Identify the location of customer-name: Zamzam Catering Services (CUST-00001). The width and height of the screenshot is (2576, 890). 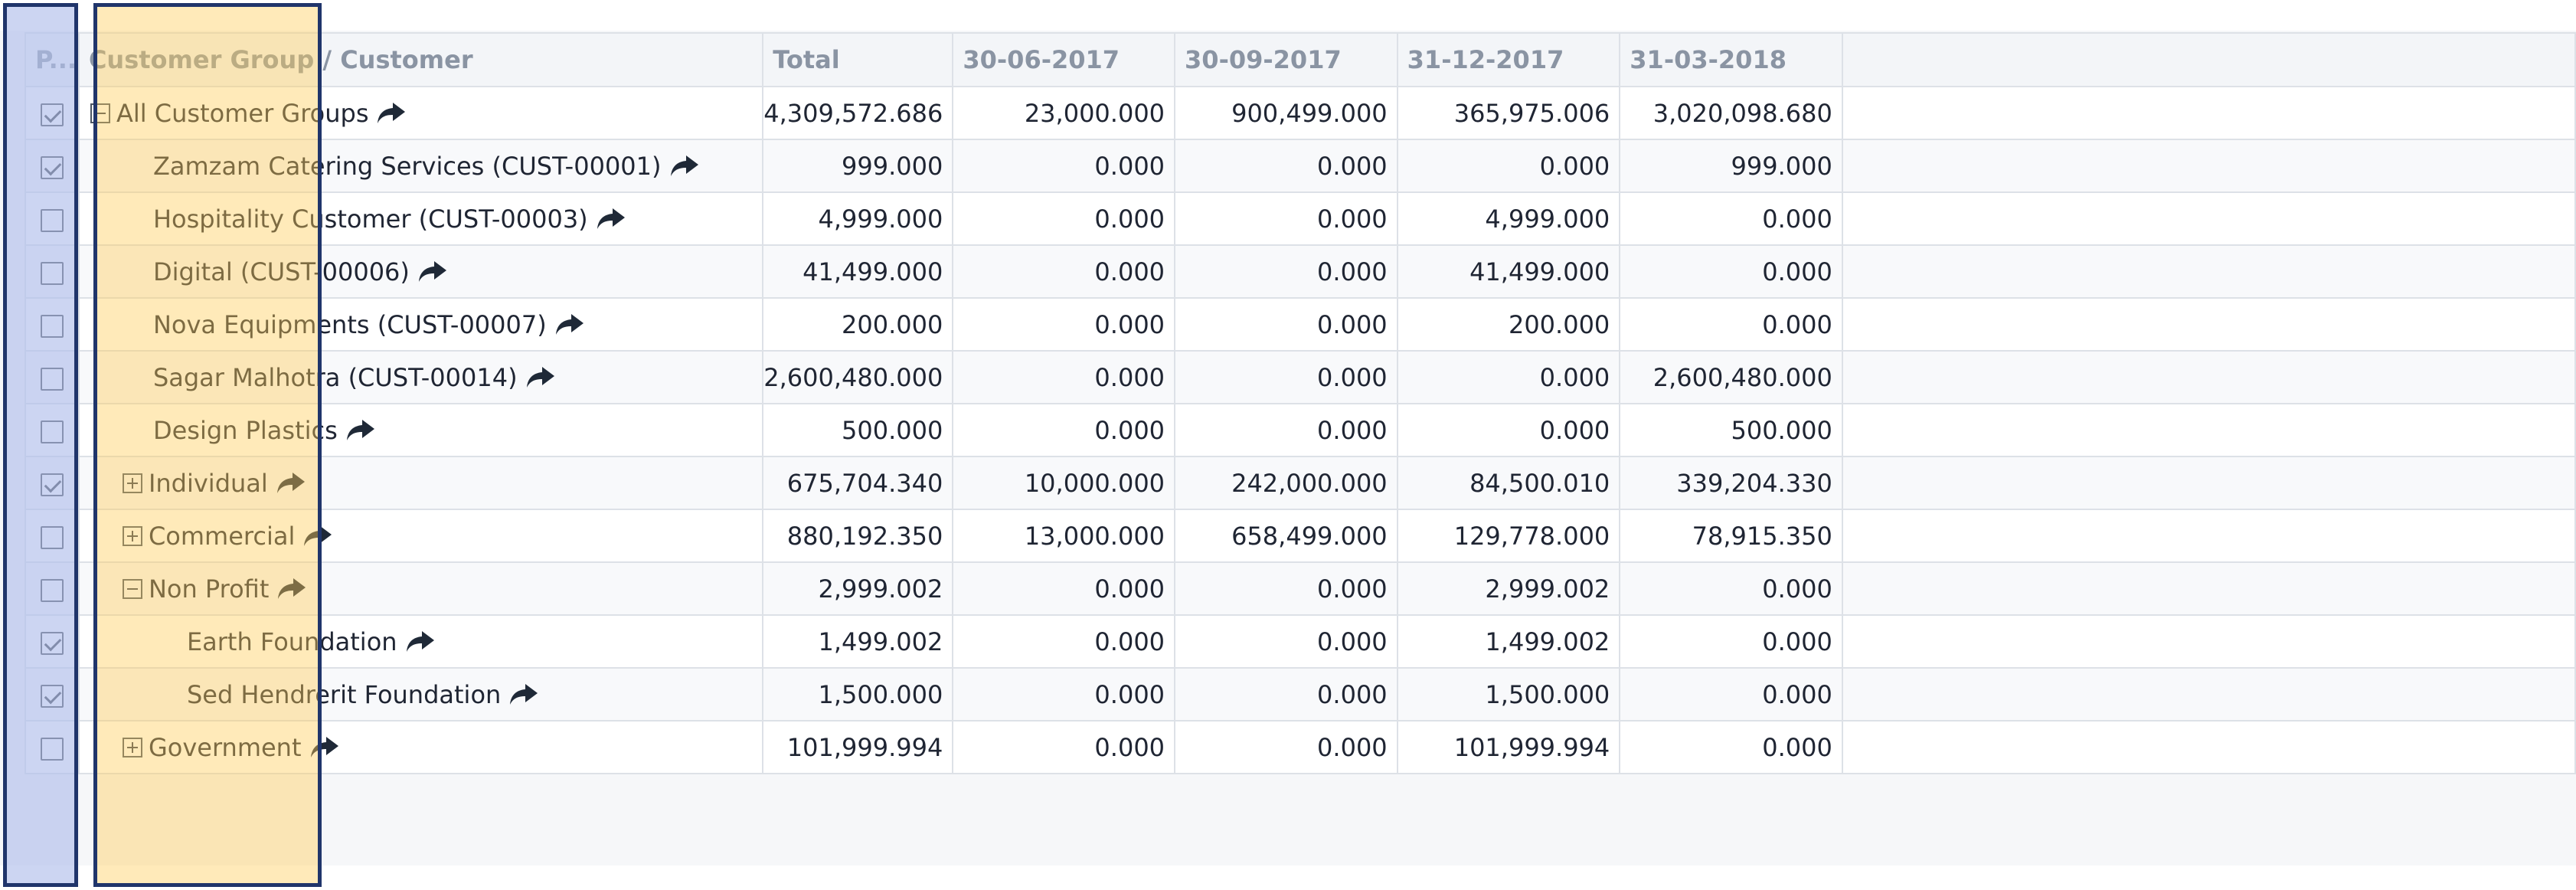
(407, 166).